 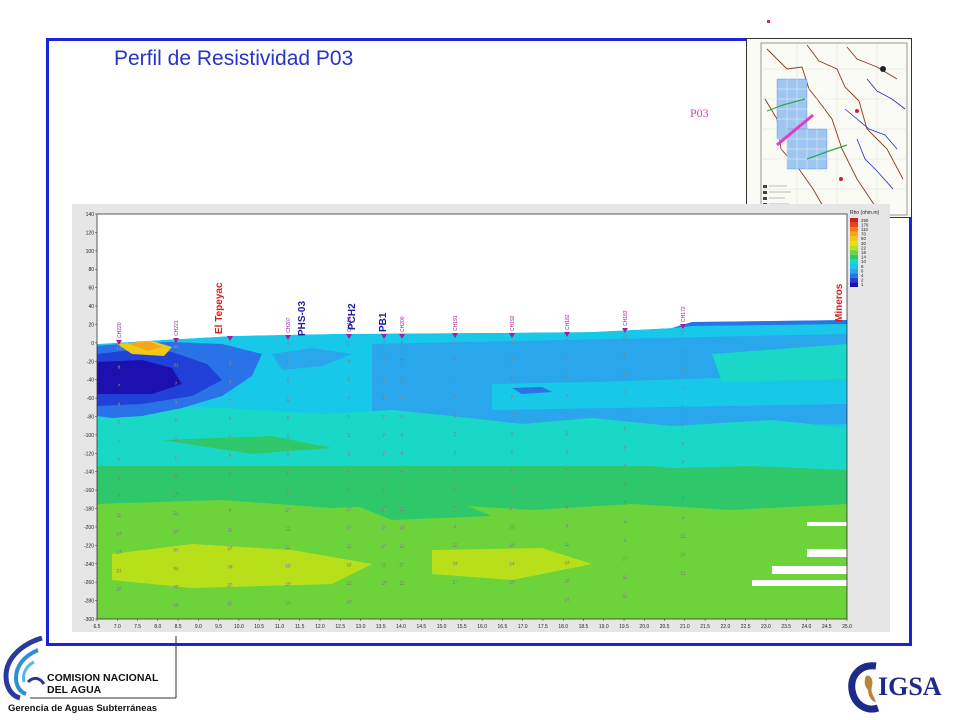 I want to click on y-tick-label: -220, so click(x=89, y=546).